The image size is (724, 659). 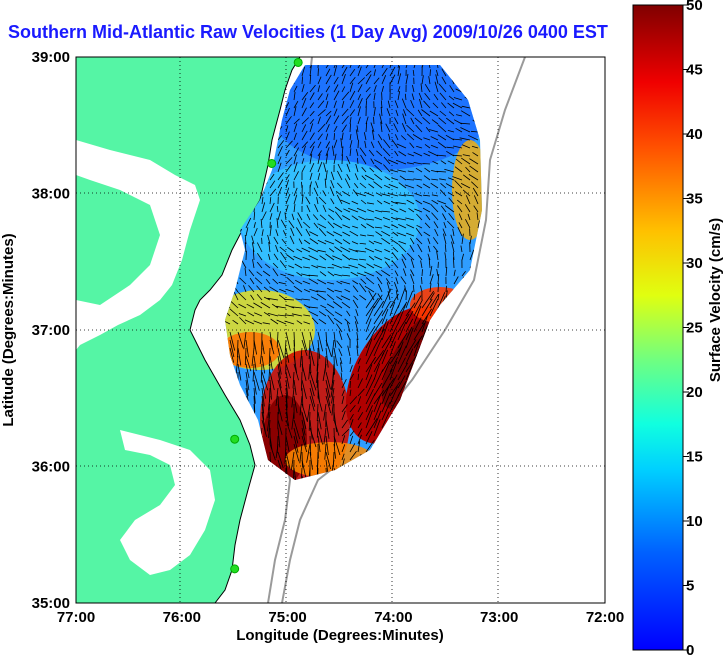 What do you see at coordinates (340, 635) in the screenshot?
I see `x-axis-label: Longitude (Degrees:Minutes)` at bounding box center [340, 635].